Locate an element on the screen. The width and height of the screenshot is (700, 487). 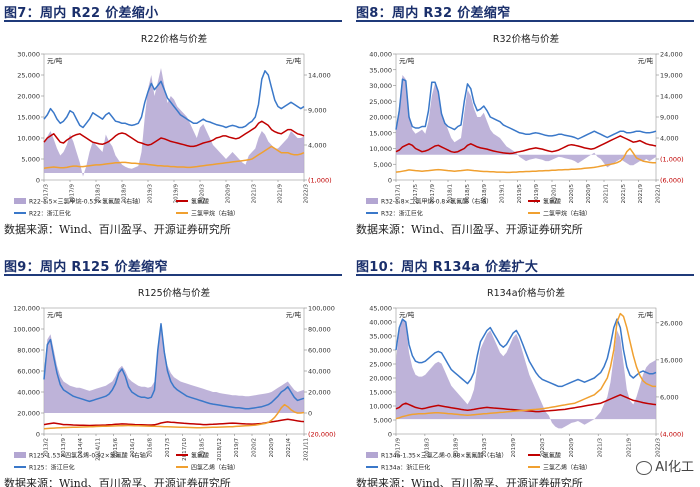
y2-tick-label: 60,000 is located at coordinates (319, 351).